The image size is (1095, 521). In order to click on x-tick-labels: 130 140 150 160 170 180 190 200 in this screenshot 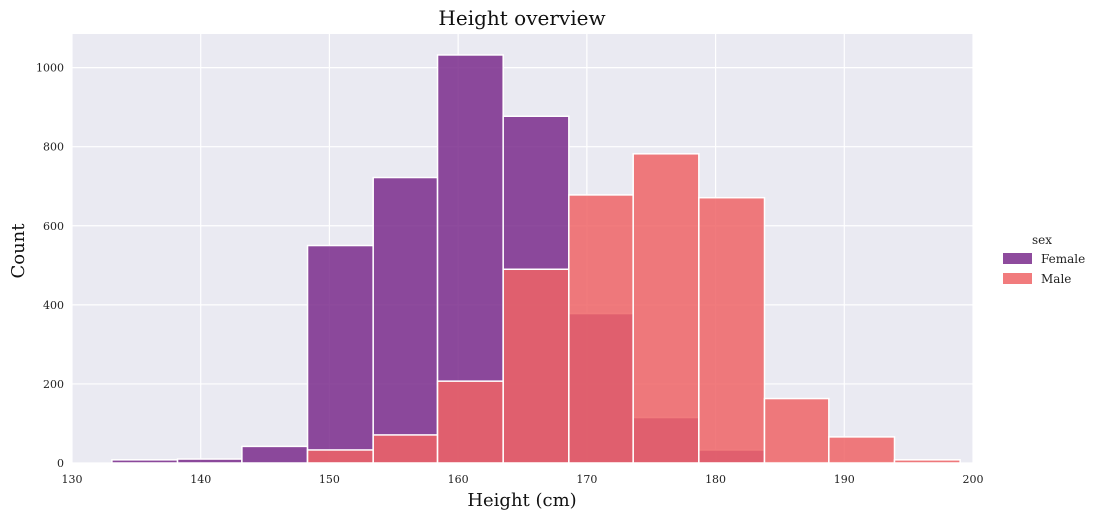, I will do `click(523, 479)`.